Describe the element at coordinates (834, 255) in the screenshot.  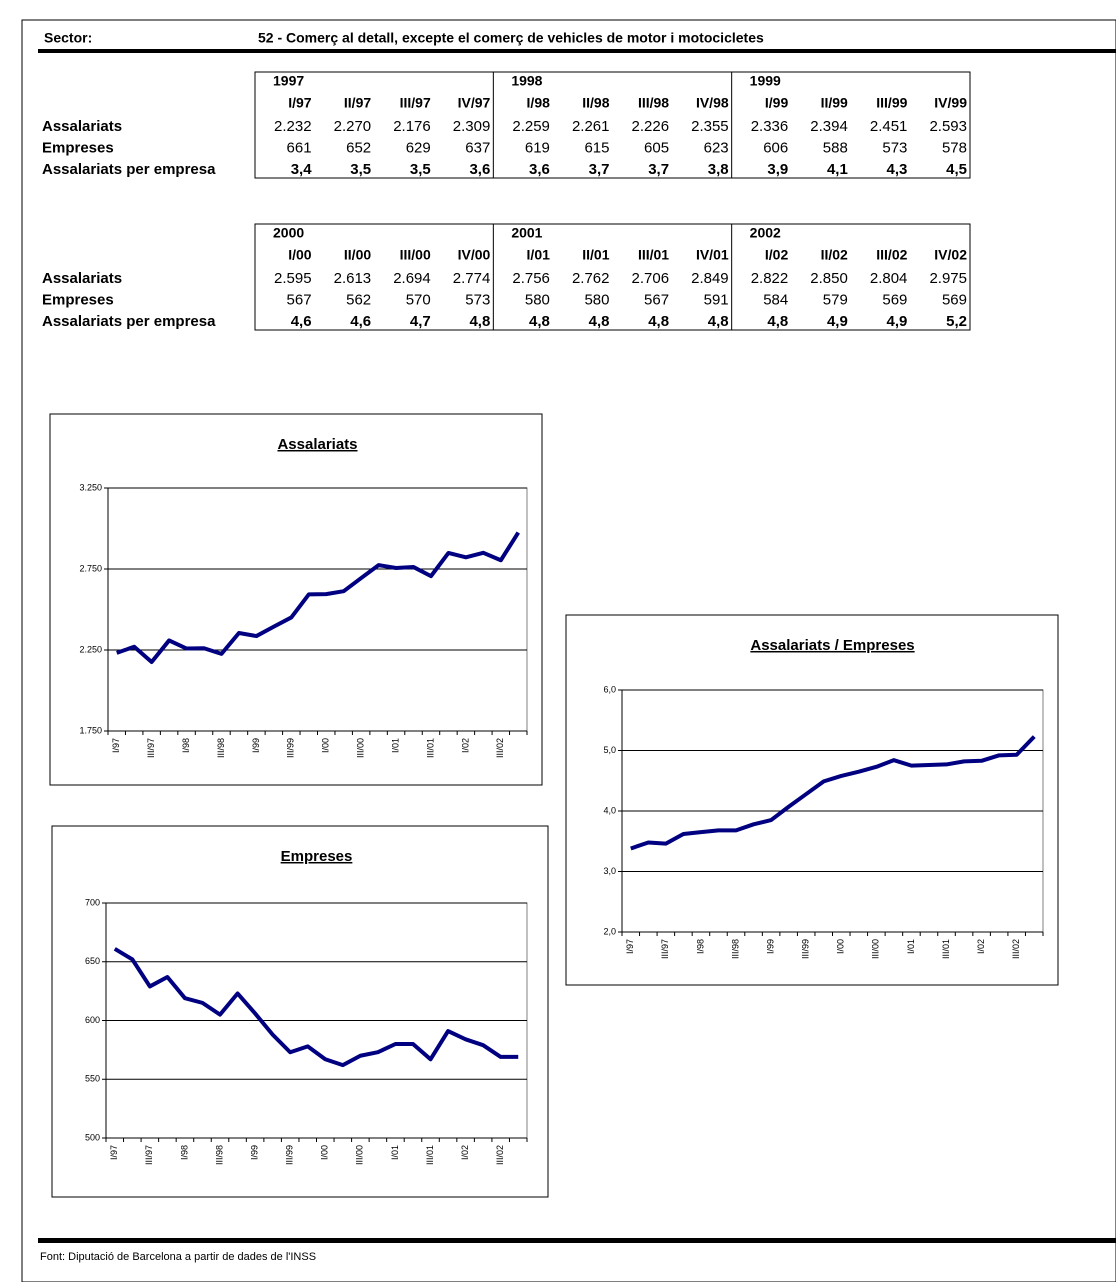
I see `quarter-label: II/02` at that location.